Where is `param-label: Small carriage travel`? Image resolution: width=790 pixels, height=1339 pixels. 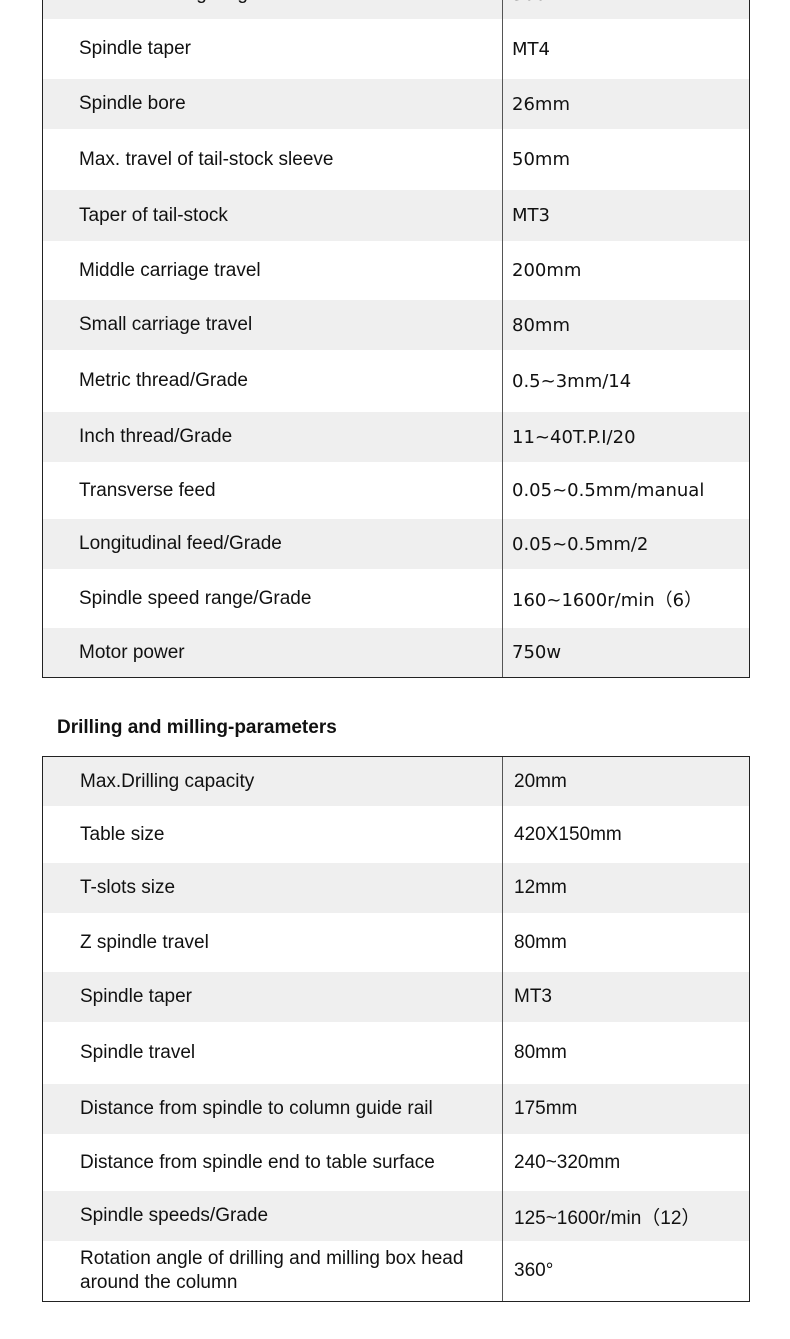
param-label: Small carriage travel is located at coordinates (166, 324).